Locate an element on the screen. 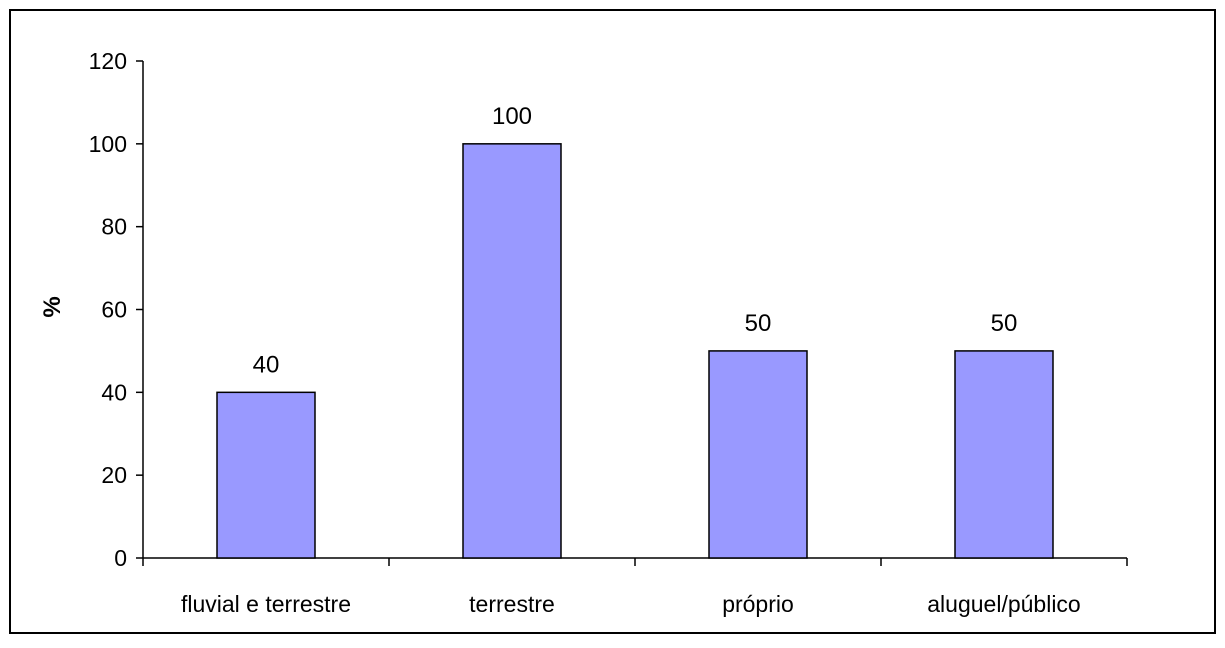  y-tick-label: 120 is located at coordinates (108, 61).